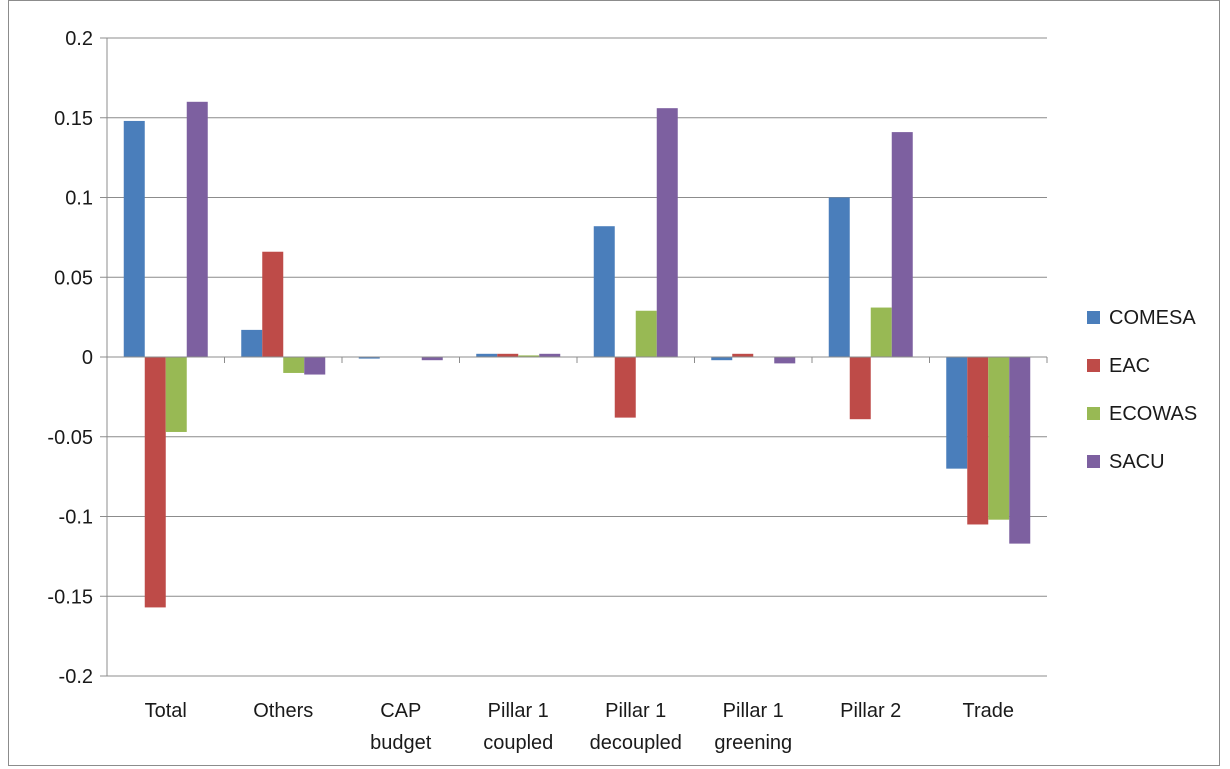 Image resolution: width=1230 pixels, height=769 pixels. What do you see at coordinates (1093, 413) in the screenshot?
I see `legend-swatch-ecowas` at bounding box center [1093, 413].